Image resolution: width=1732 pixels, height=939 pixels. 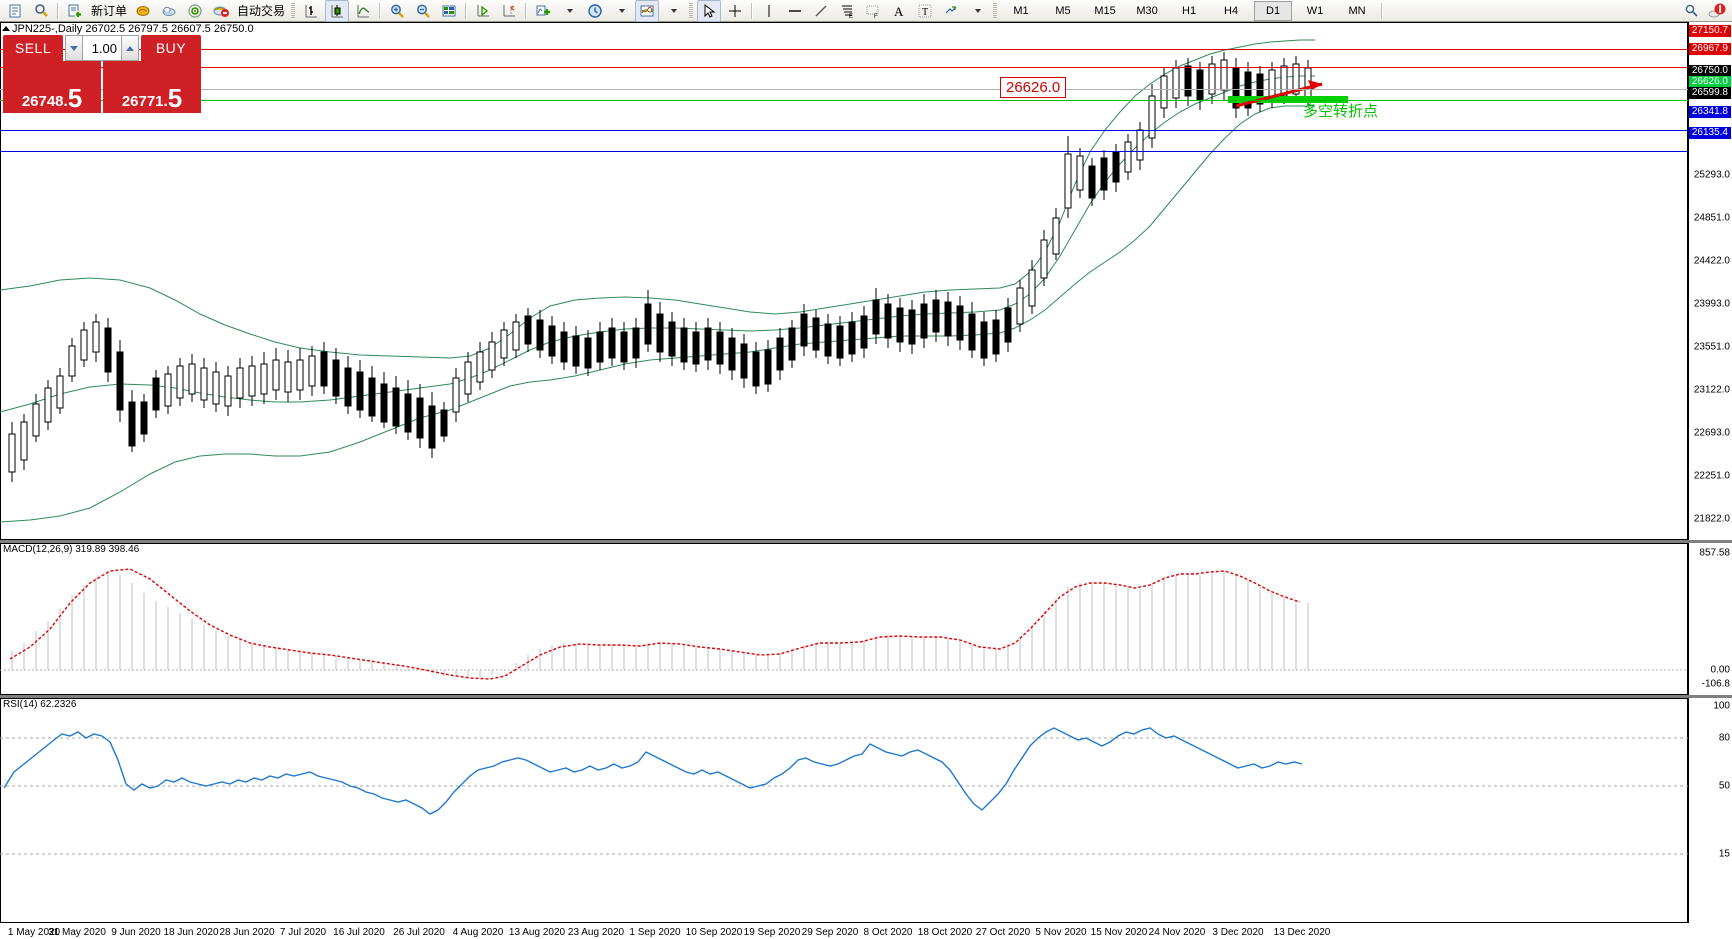 I want to click on price-tick: 24422.0, so click(x=1711, y=261).